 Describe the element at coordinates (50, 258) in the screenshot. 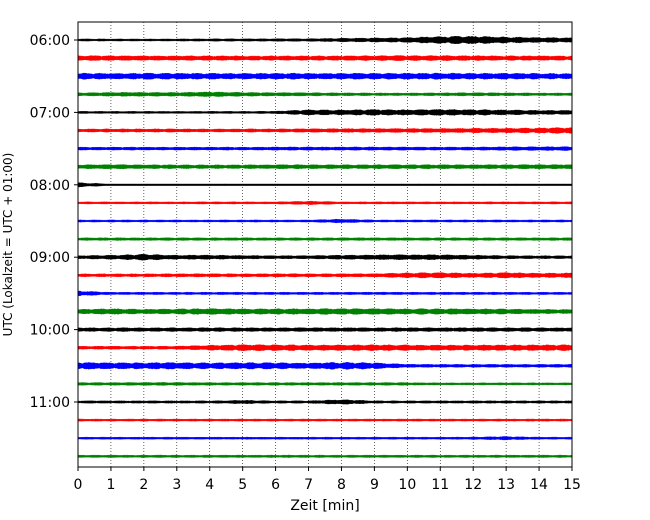

I see `y-tick-label: 09:00` at that location.